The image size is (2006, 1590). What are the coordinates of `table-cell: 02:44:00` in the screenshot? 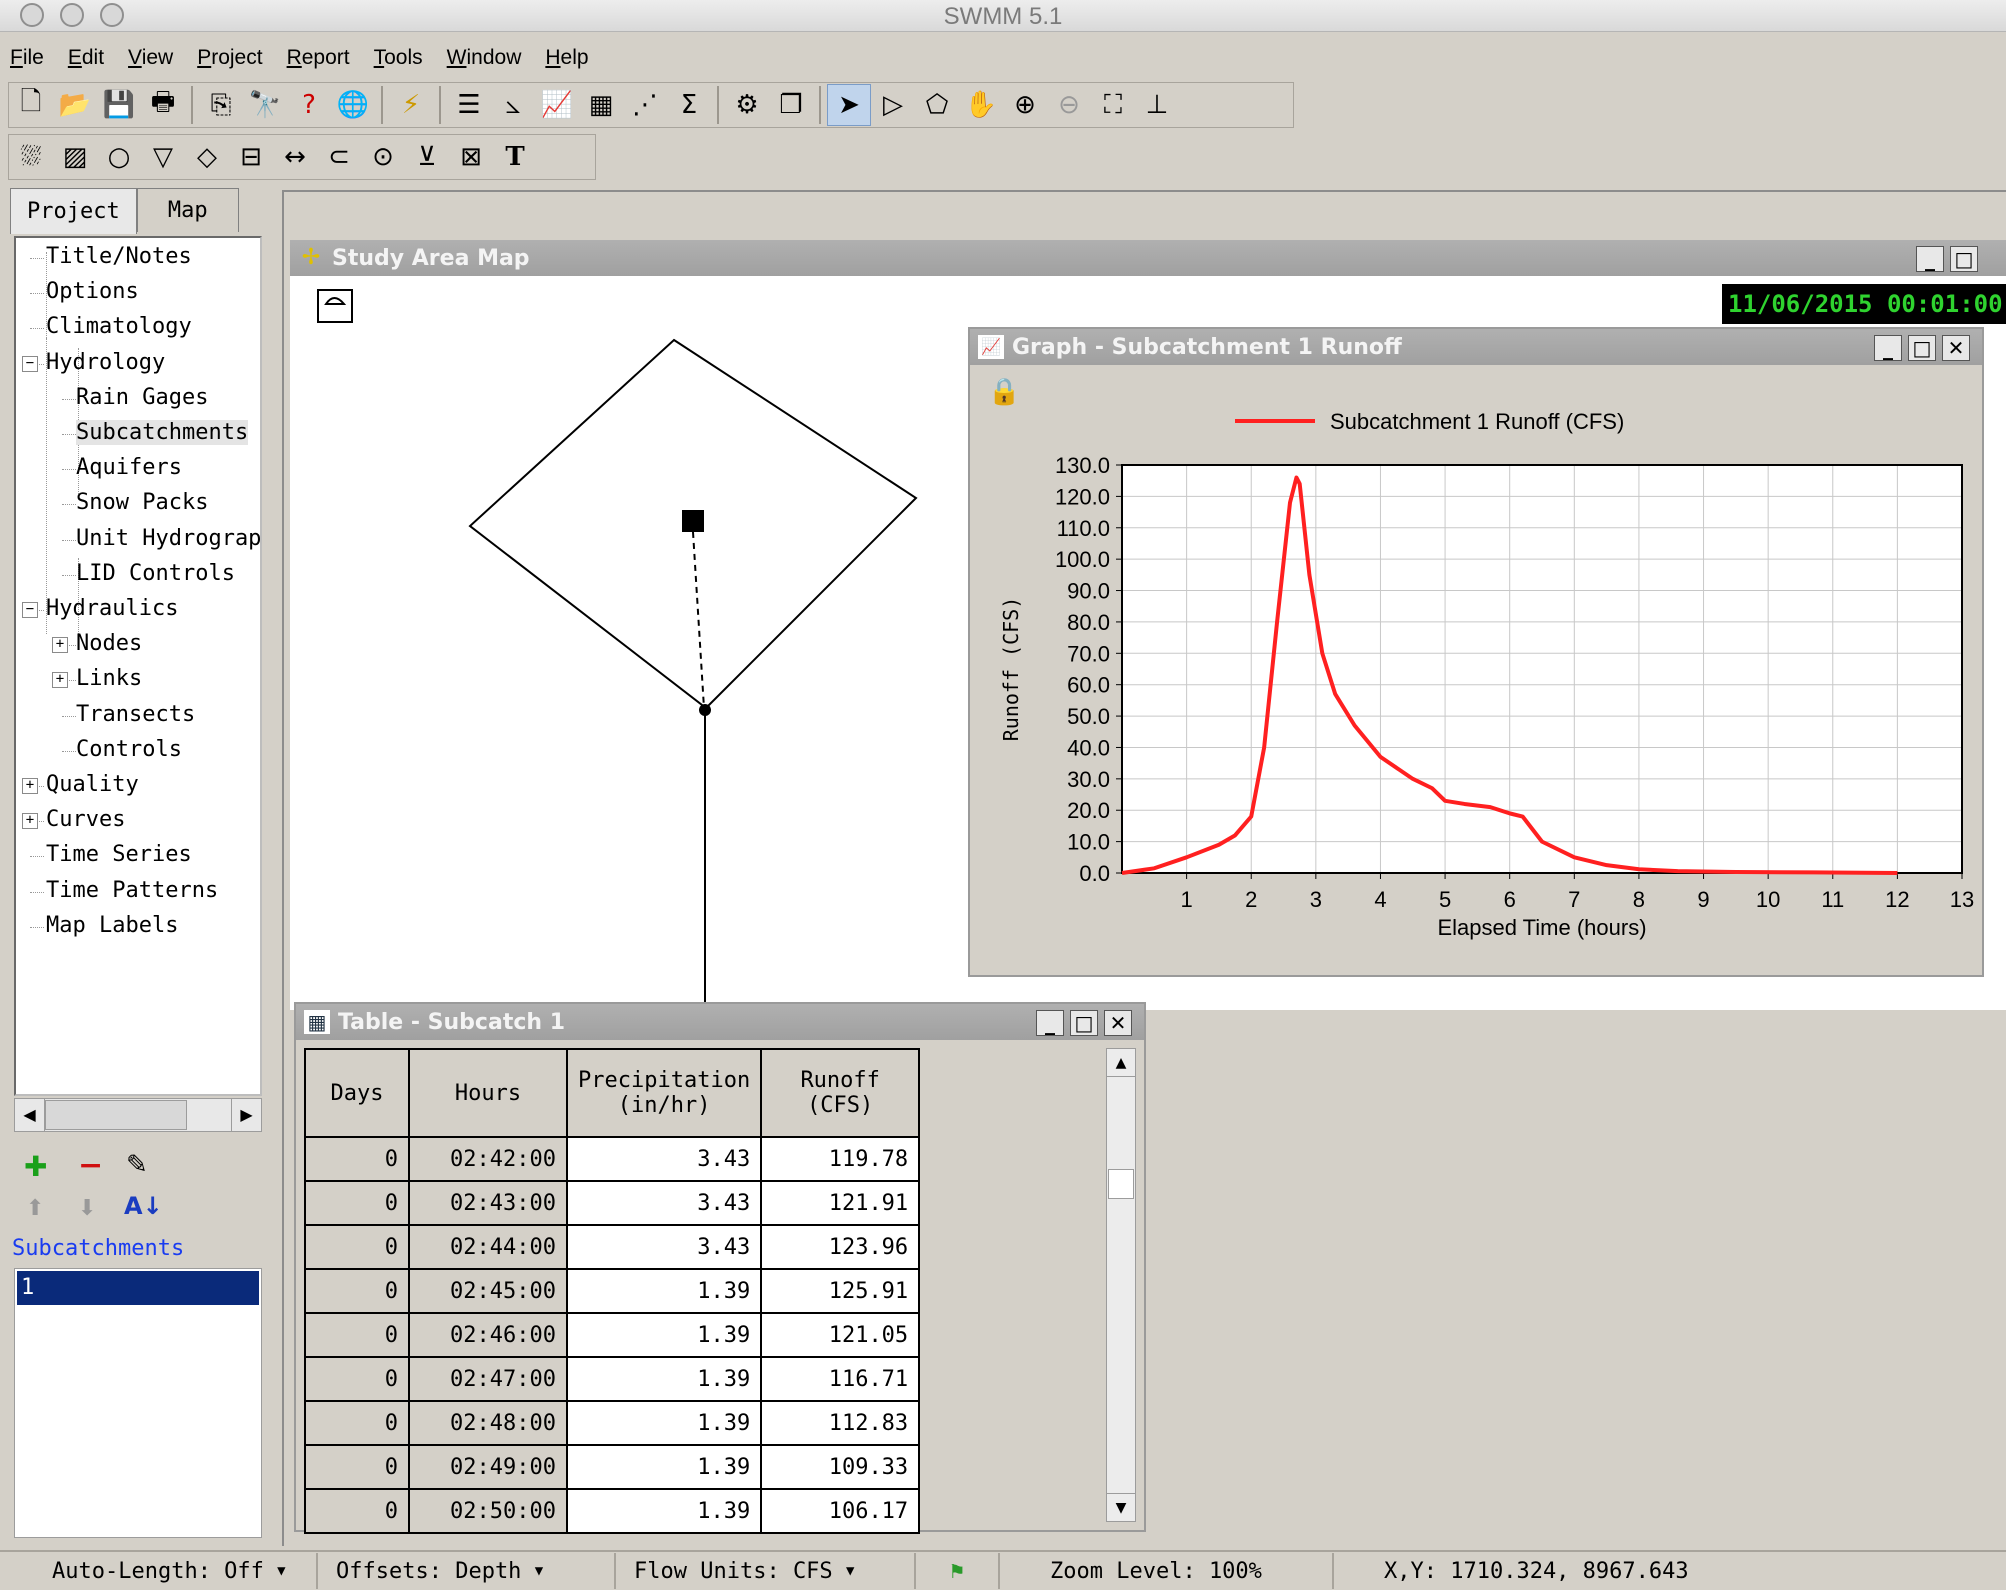 It's located at (488, 1247).